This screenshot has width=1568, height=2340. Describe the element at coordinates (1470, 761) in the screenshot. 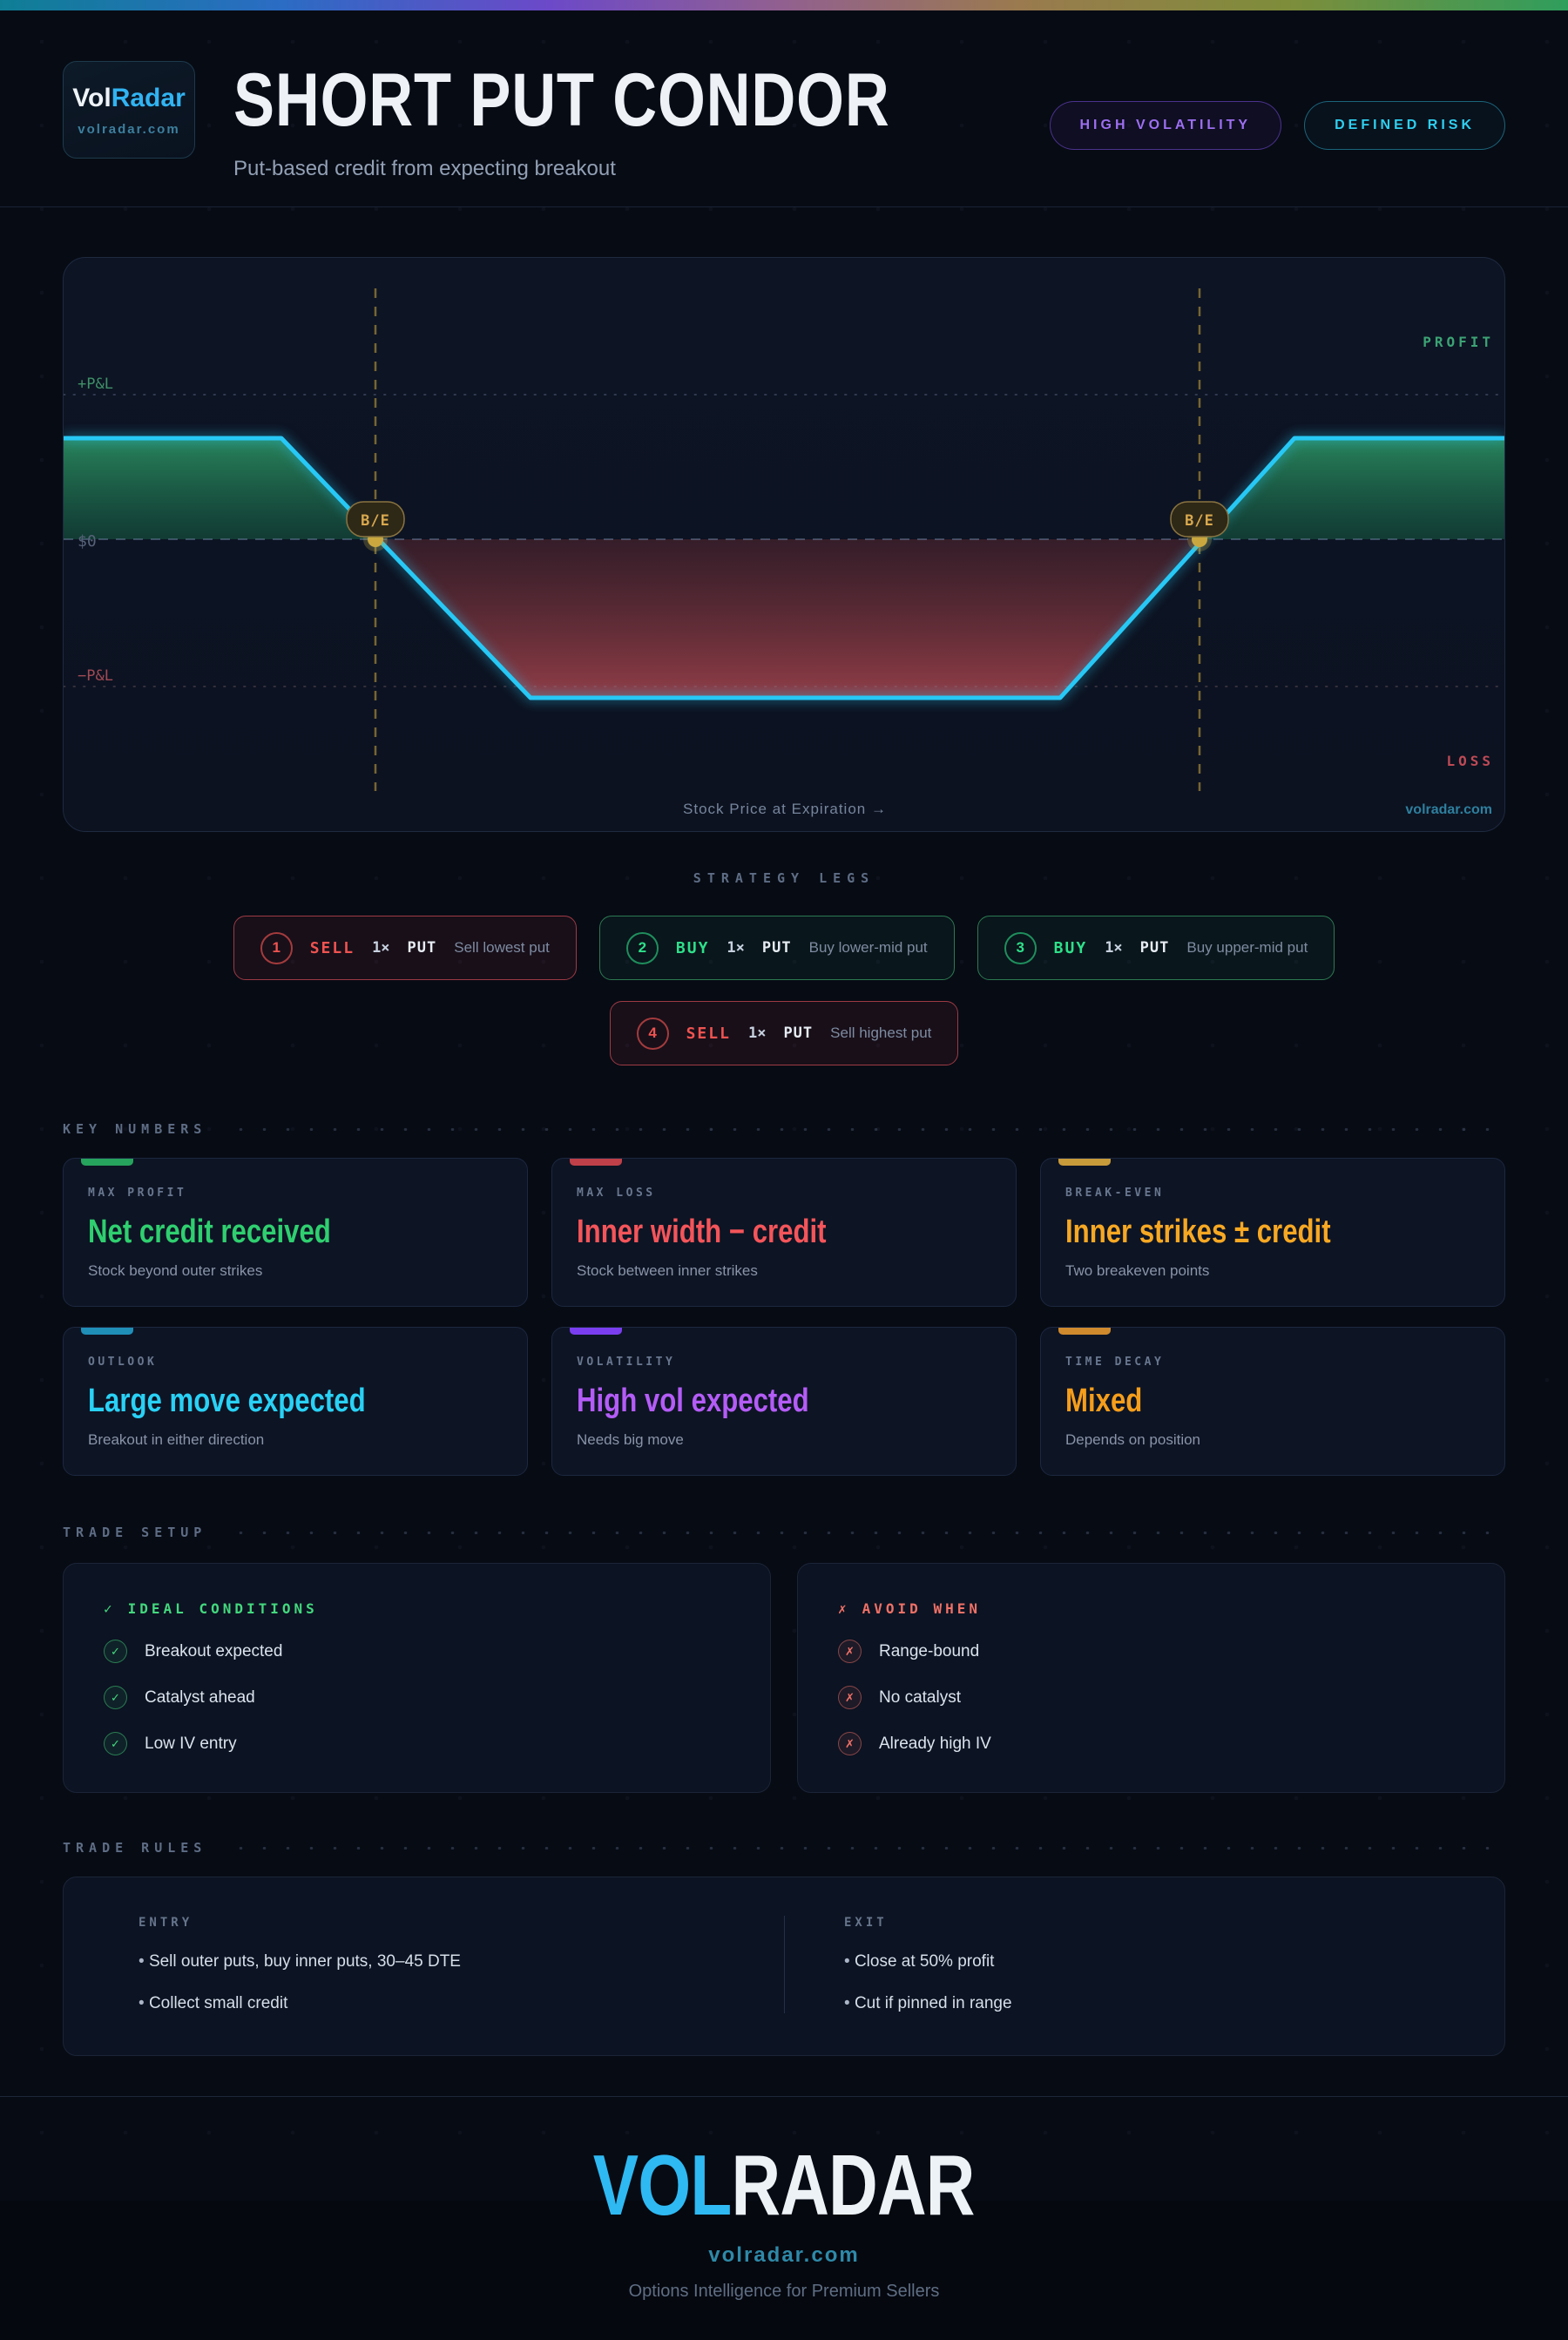

I see `loss-label: LOSS` at that location.